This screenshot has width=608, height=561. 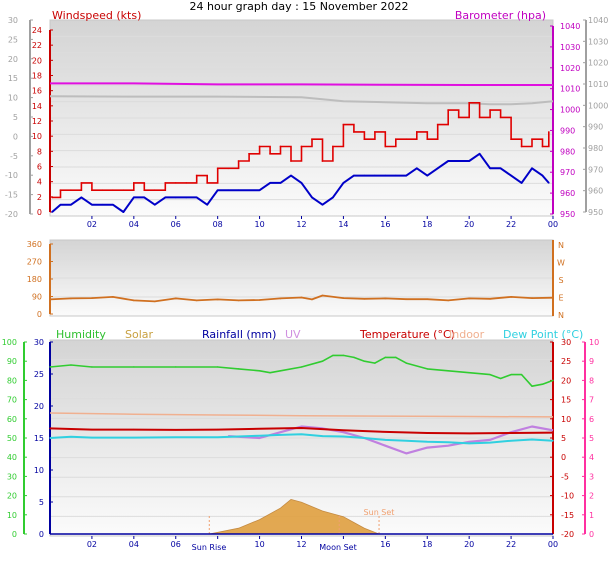 I want to click on compass-label: S, so click(x=560, y=280).